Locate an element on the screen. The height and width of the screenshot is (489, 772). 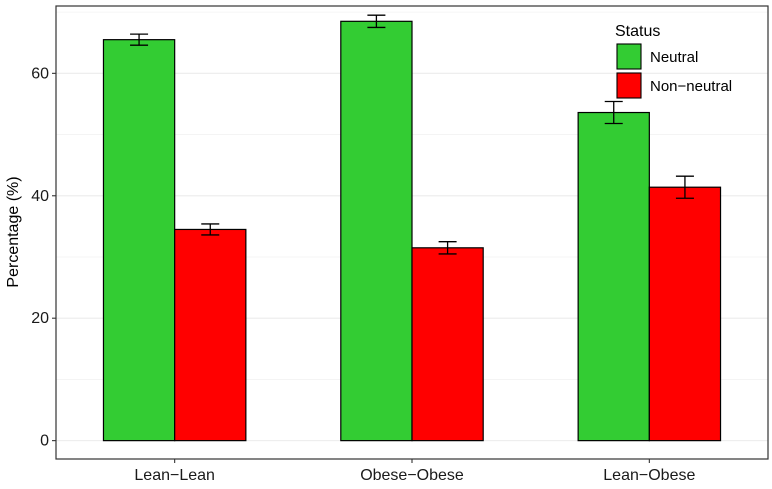
y-tick-label: 60 is located at coordinates (40, 73).